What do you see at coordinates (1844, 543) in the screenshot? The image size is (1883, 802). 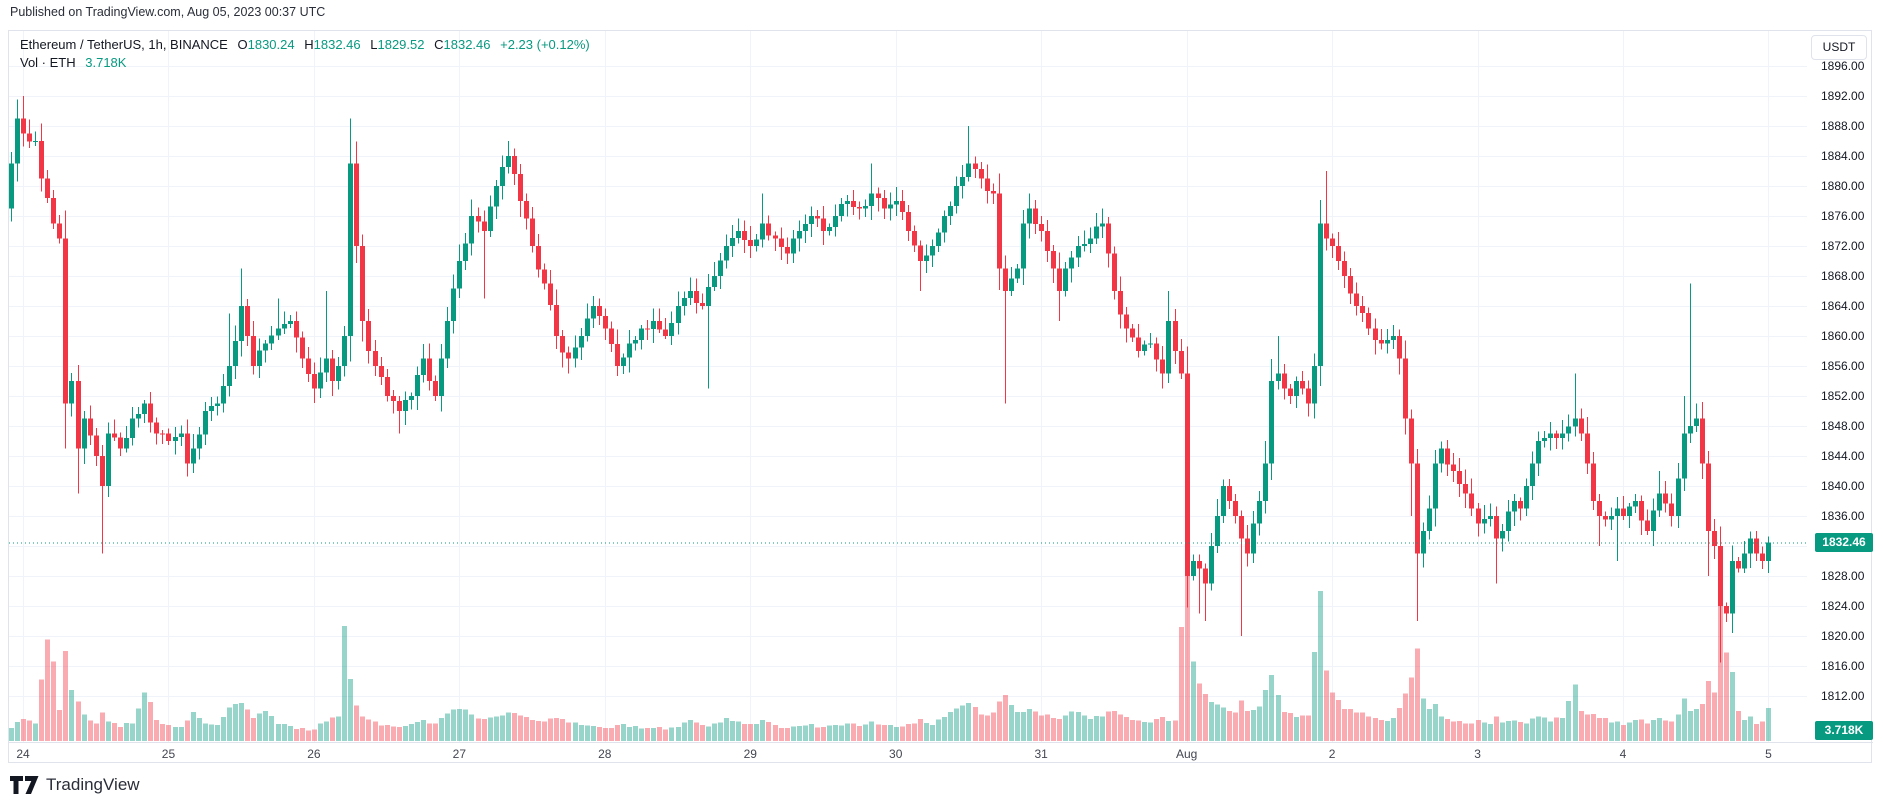 I see `last-price-badge: 1832.46` at bounding box center [1844, 543].